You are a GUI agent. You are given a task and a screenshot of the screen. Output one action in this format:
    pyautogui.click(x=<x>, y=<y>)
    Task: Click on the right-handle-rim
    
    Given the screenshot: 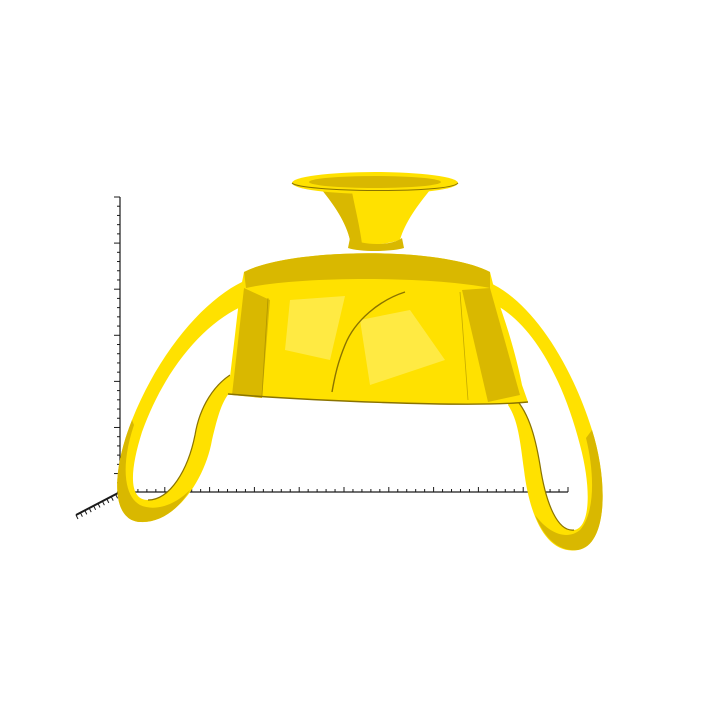 What is the action you would take?
    pyautogui.click(x=543, y=462)
    